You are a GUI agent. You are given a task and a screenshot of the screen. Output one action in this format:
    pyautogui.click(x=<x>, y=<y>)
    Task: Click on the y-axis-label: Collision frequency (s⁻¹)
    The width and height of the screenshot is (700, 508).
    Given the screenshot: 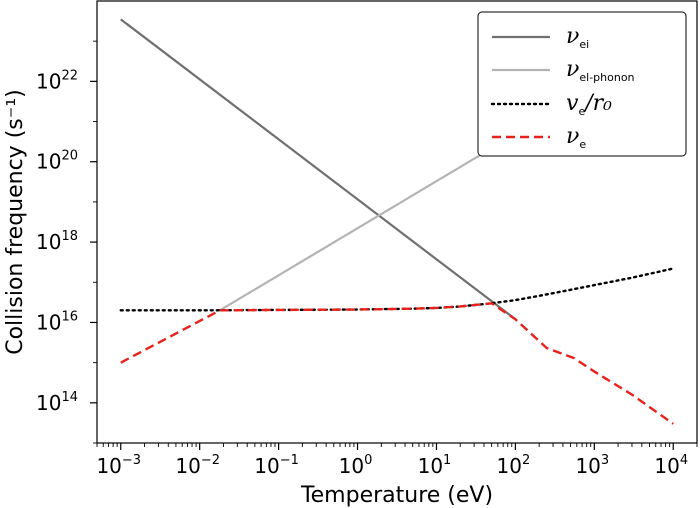 What is the action you would take?
    pyautogui.click(x=15, y=222)
    